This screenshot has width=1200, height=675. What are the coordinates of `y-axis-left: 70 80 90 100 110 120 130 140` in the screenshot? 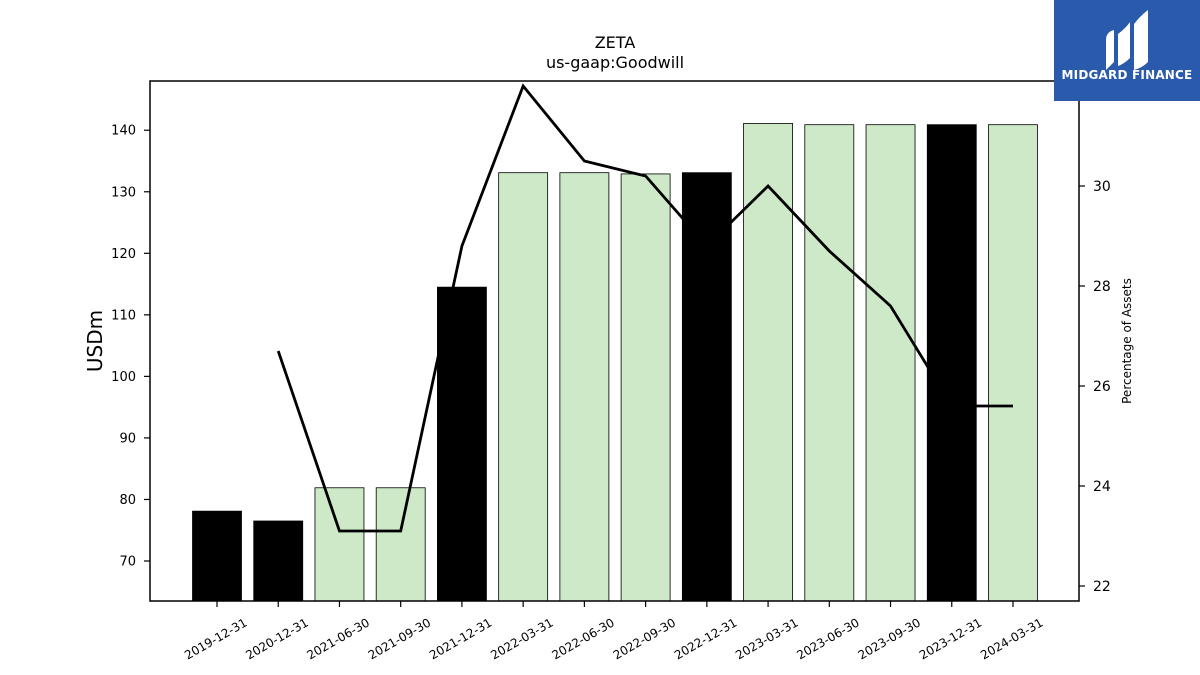 It's located at (130, 347).